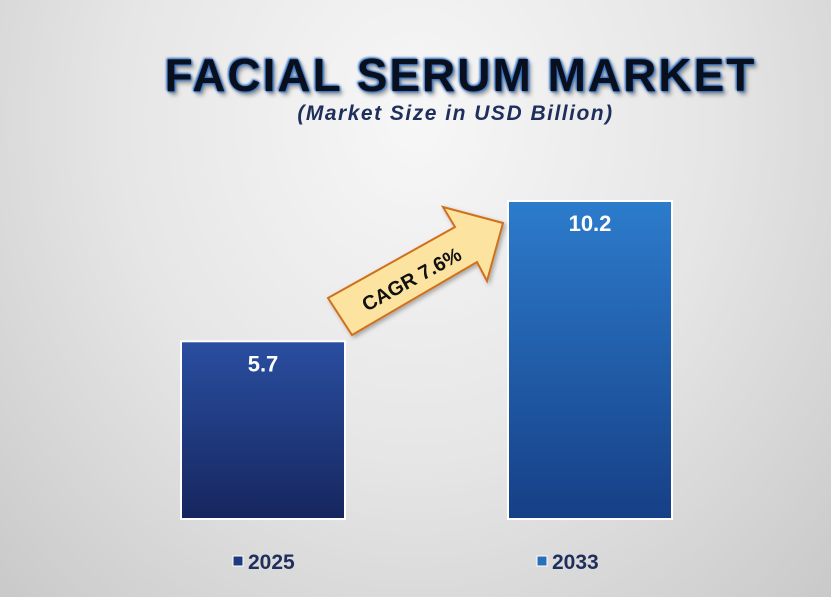 The width and height of the screenshot is (831, 597). Describe the element at coordinates (415, 271) in the screenshot. I see `cagr-arrow: CAGR 7.6%` at that location.